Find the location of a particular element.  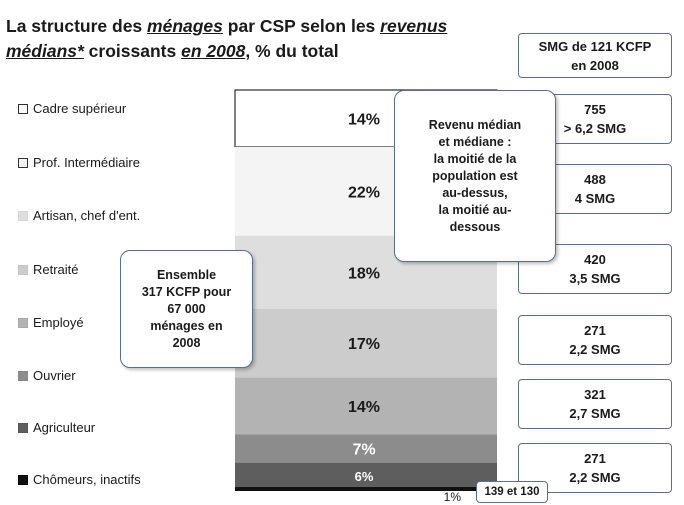

legend-item: Employé is located at coordinates (51, 322).